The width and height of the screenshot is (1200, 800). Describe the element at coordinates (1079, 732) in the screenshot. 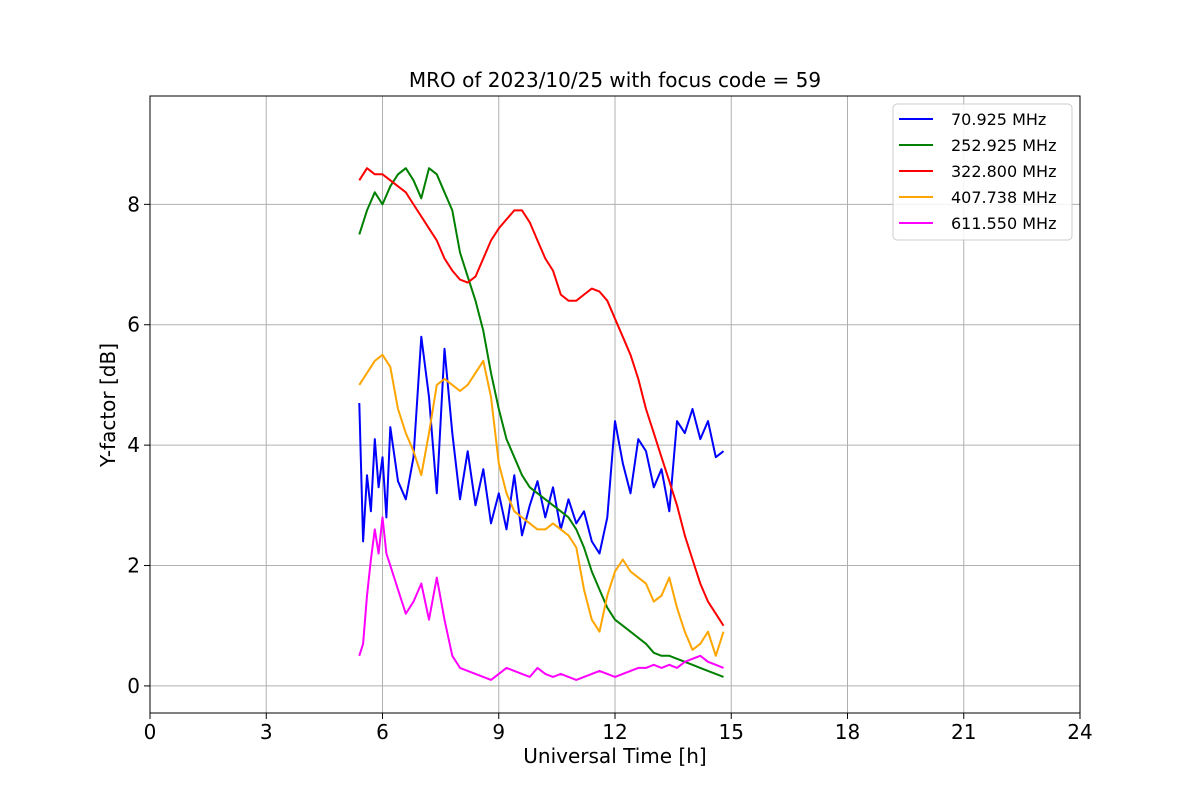

I see `x-tick-label: 24` at that location.